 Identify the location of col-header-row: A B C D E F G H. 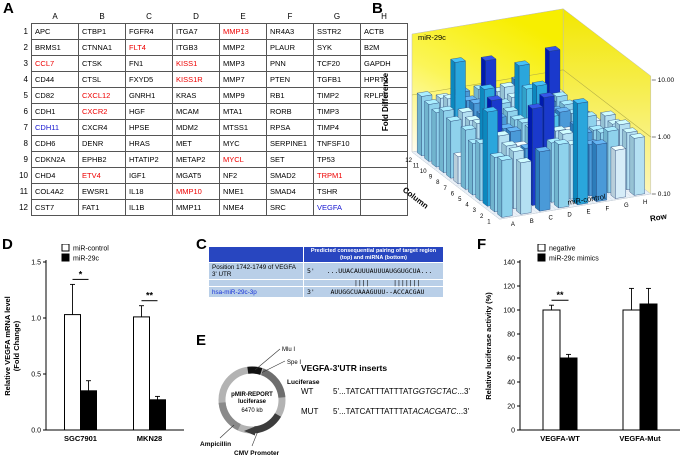
(212, 17).